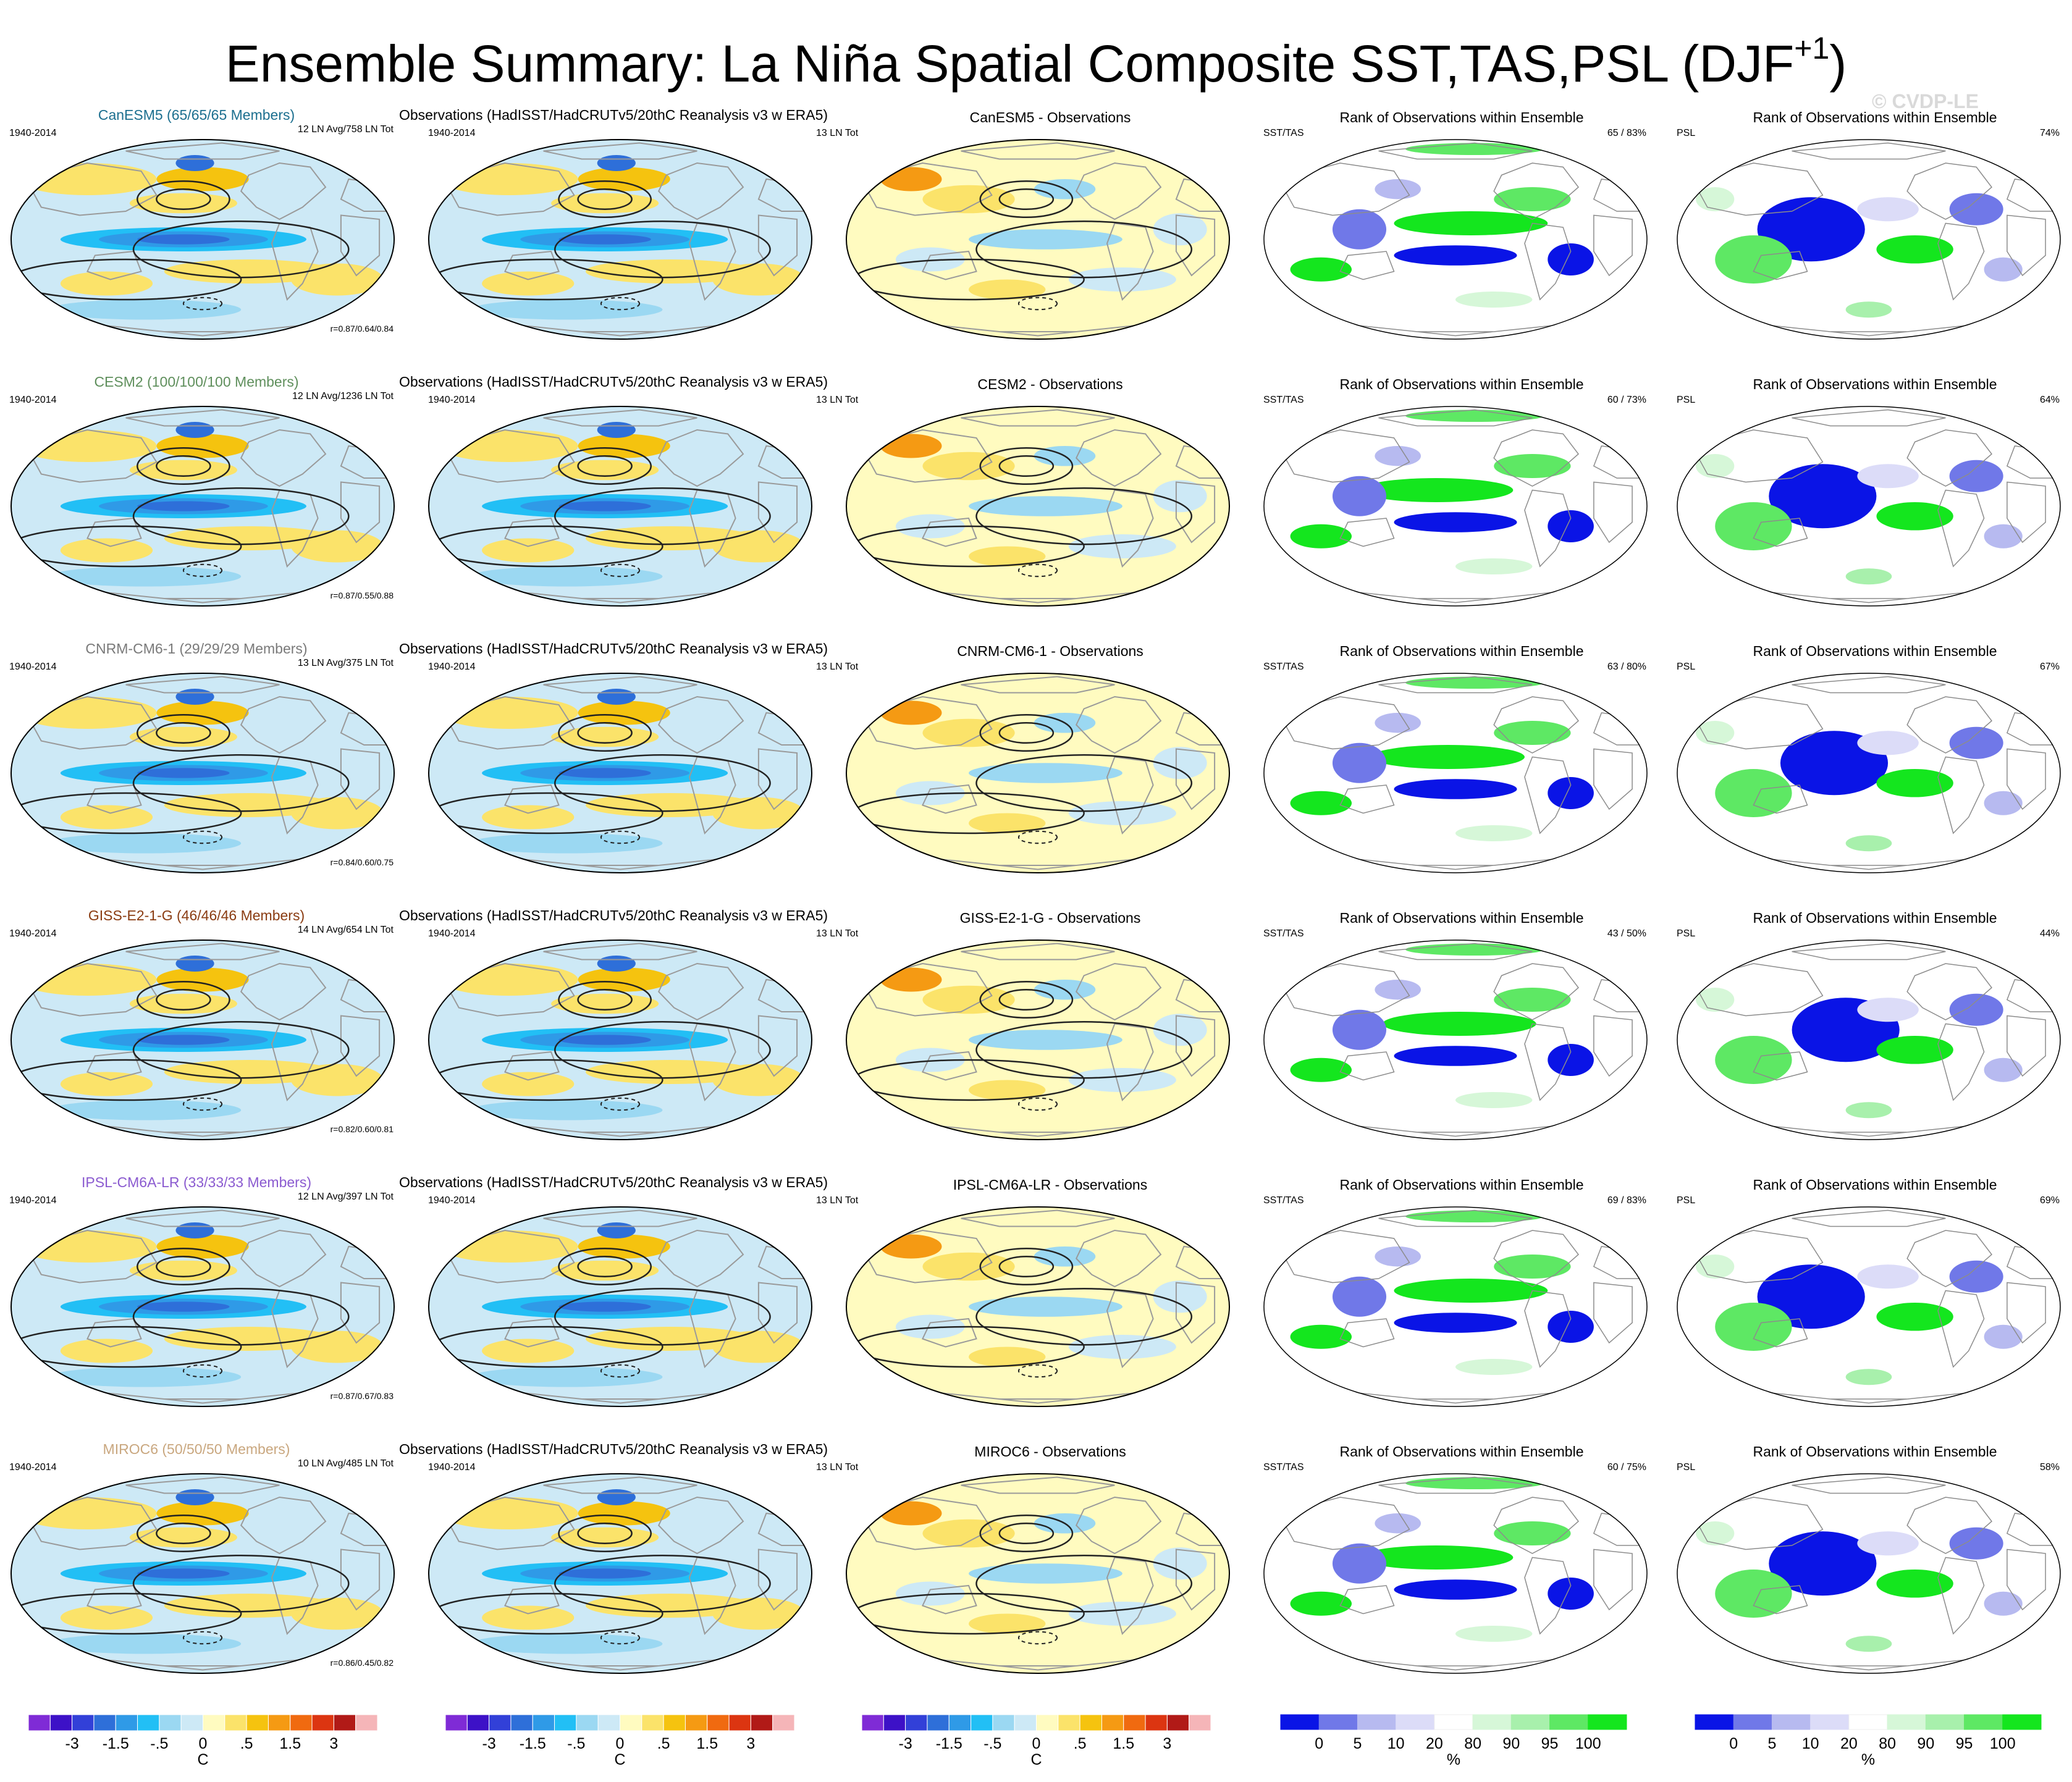 This screenshot has width=2072, height=1782. I want to click on obs-map-cesm2, so click(620, 506).